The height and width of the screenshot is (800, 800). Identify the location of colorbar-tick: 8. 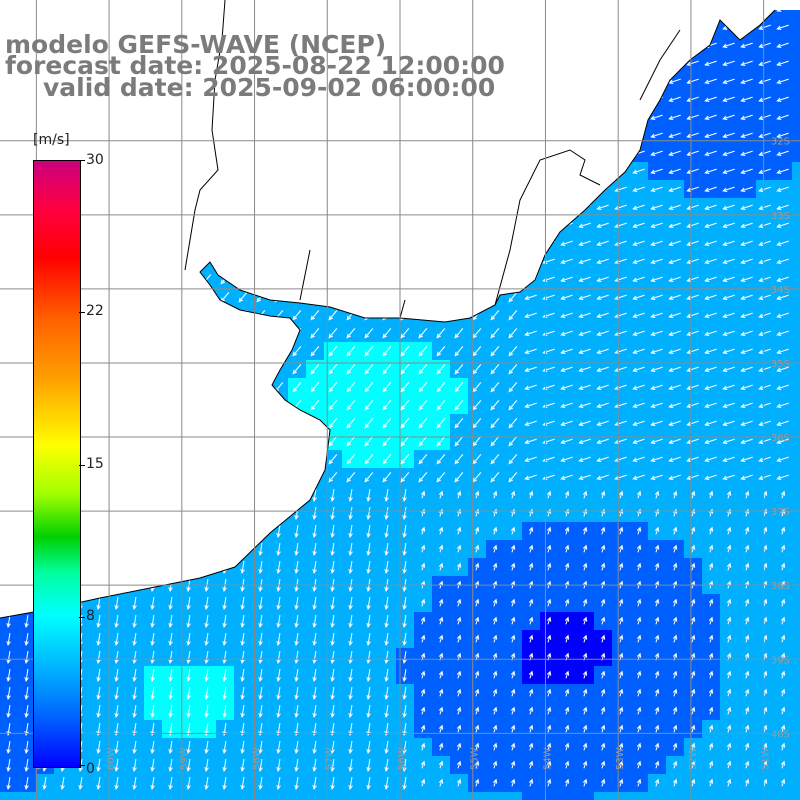
(90, 616).